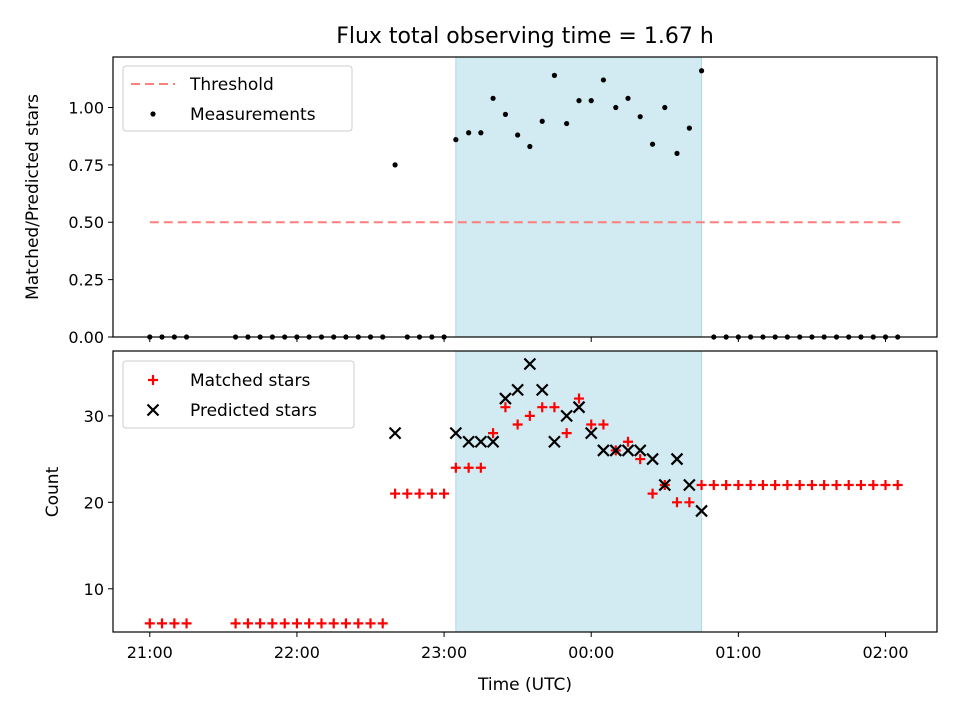 The image size is (960, 720). I want to click on bottom-shaded-span, so click(579, 491).